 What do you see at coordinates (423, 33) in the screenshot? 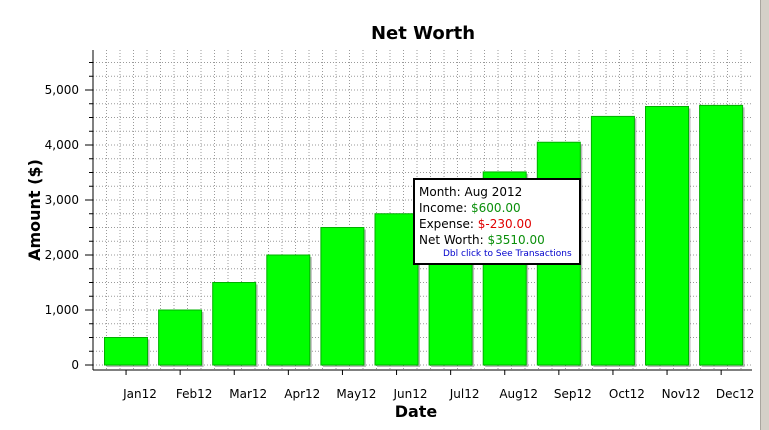
I see `chart-title: Net Worth` at bounding box center [423, 33].